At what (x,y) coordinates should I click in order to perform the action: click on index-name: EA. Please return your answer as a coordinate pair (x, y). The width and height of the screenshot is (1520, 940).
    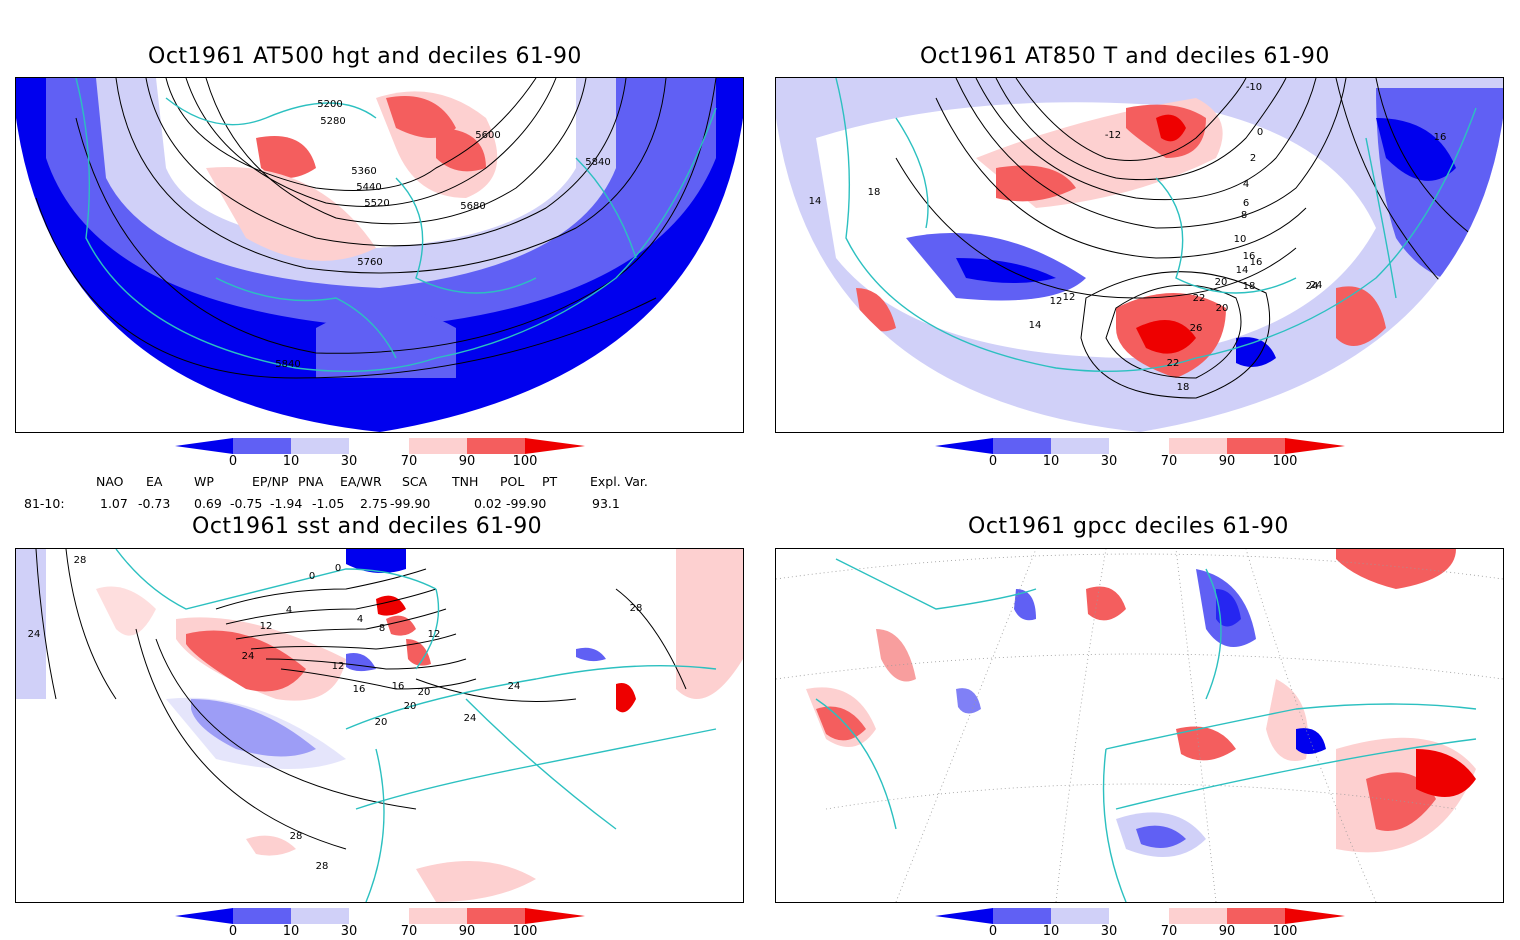
    Looking at the image, I should click on (154, 481).